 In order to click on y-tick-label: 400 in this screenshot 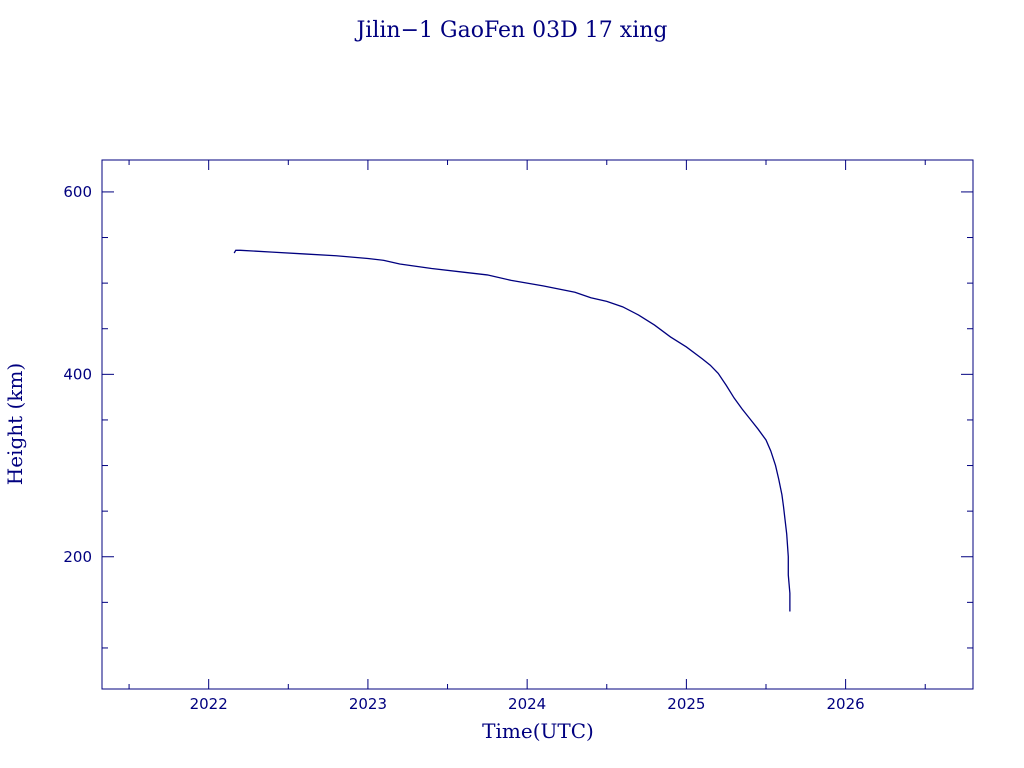, I will do `click(77, 374)`.